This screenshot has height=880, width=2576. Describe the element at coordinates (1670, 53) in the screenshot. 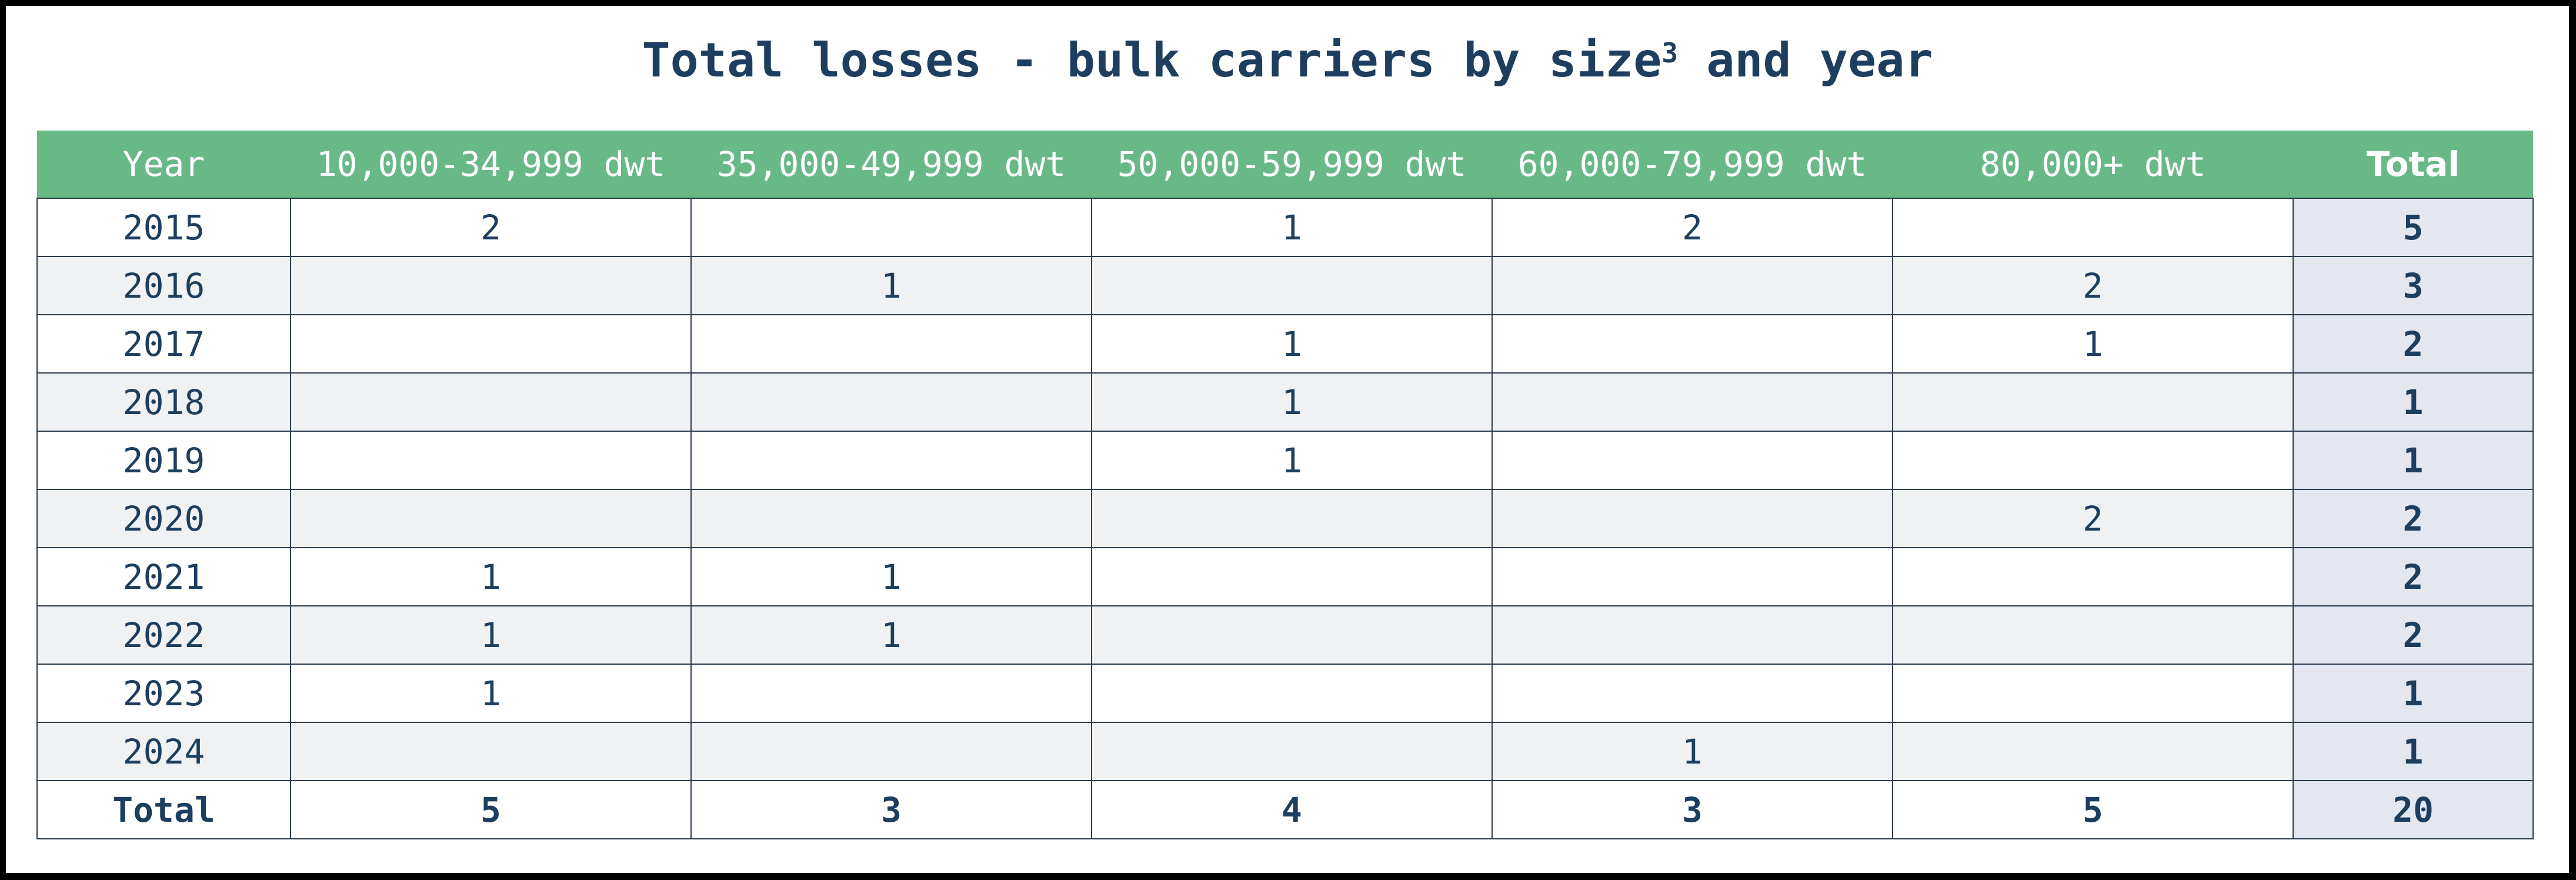

I see `title-superscript: 3` at that location.